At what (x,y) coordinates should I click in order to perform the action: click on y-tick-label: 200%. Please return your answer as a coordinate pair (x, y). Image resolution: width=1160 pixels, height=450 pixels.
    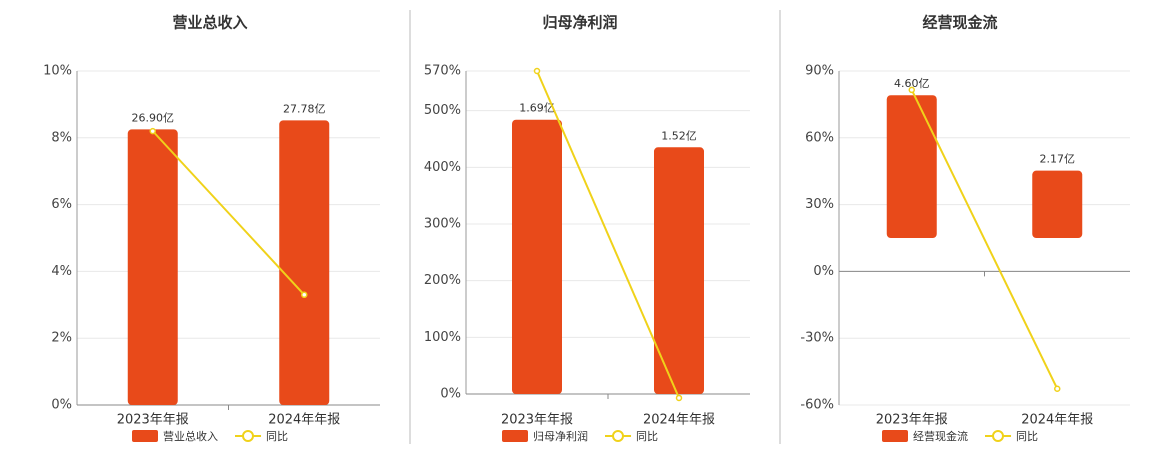
    Looking at the image, I should click on (442, 280).